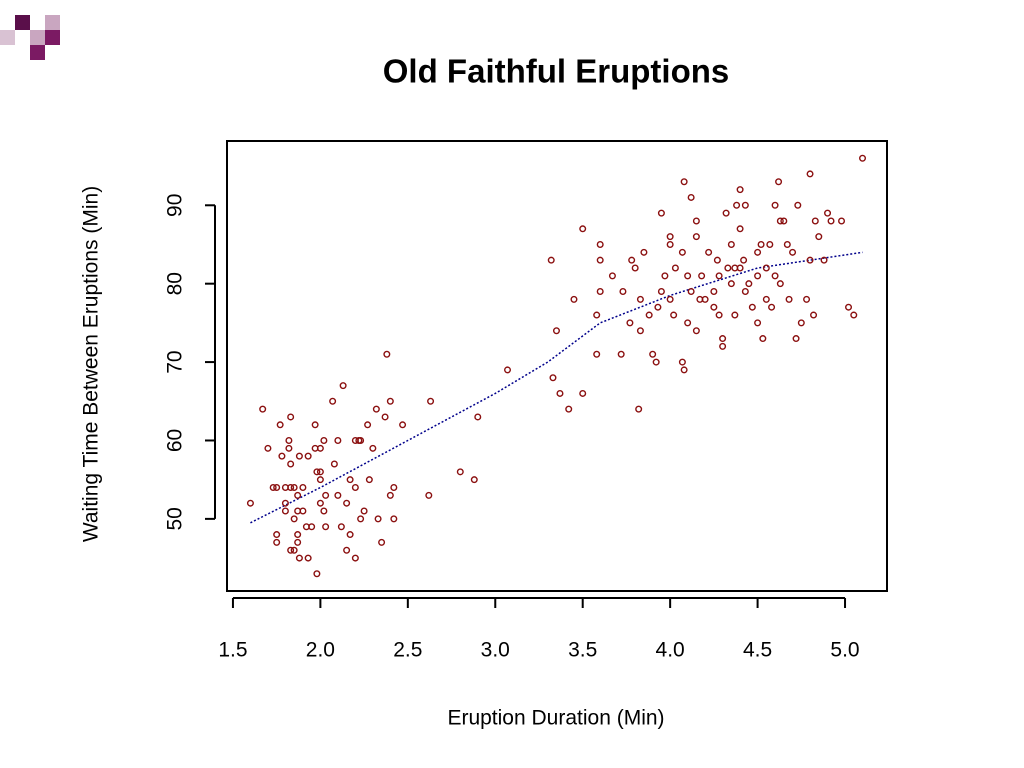 The height and width of the screenshot is (768, 1024). Describe the element at coordinates (320, 650) in the screenshot. I see `x-tick-label: 2.0` at that location.